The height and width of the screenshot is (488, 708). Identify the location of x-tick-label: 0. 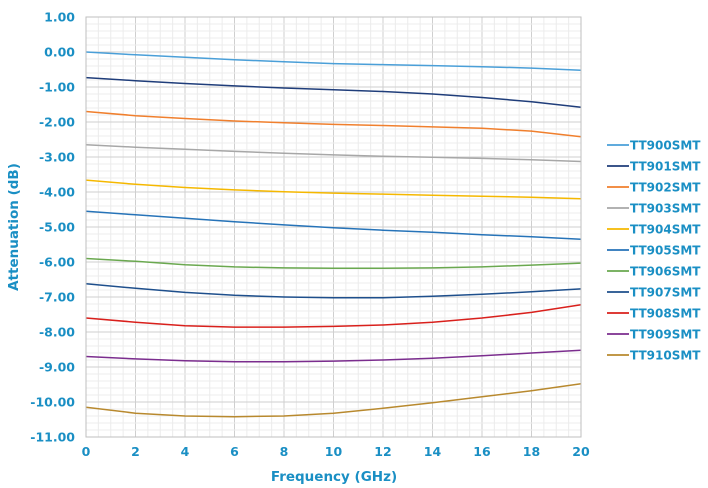
(86, 451).